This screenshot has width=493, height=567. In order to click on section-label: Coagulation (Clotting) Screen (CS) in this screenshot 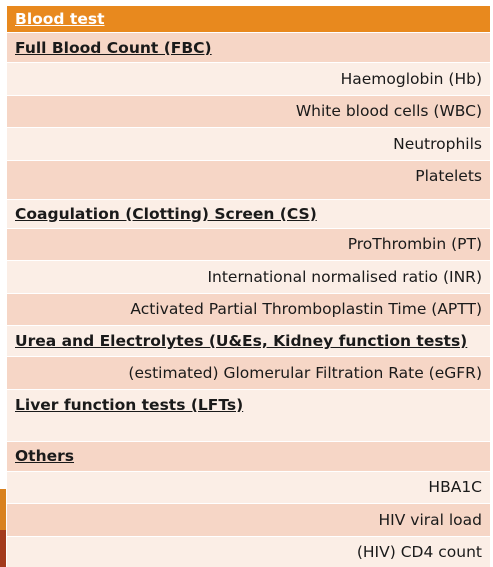, I will do `click(166, 213)`.